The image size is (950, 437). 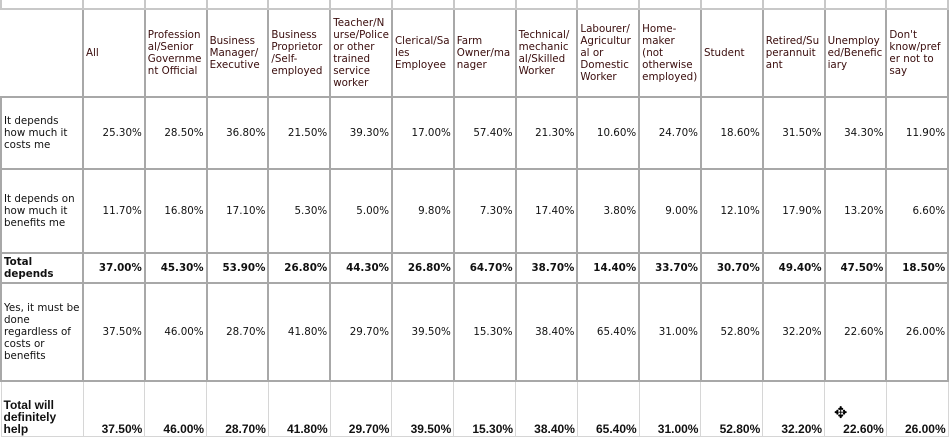 What do you see at coordinates (175, 268) in the screenshot?
I see `value-cell: 45.30%` at bounding box center [175, 268].